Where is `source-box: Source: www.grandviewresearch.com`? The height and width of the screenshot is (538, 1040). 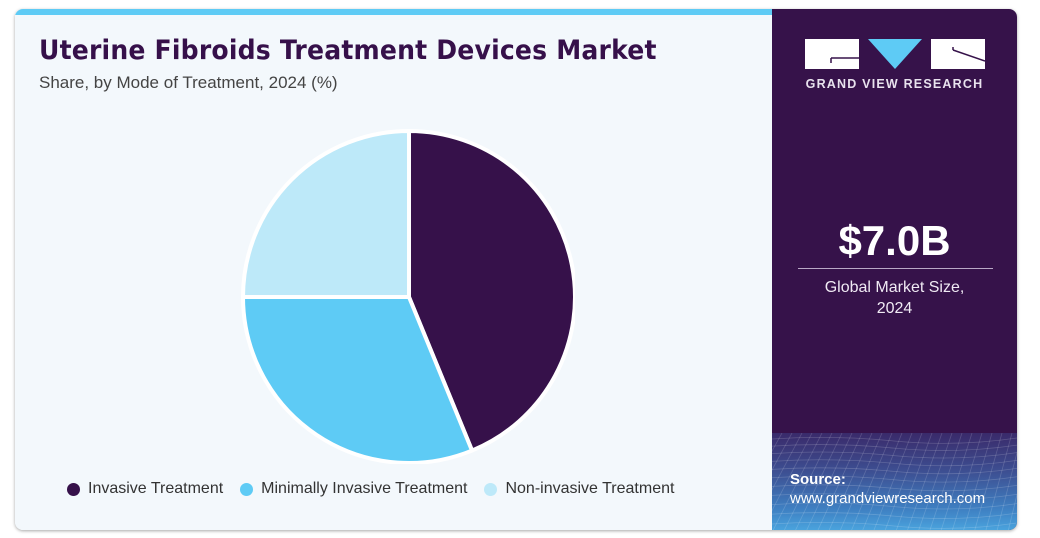 source-box: Source: www.grandviewresearch.com is located at coordinates (894, 481).